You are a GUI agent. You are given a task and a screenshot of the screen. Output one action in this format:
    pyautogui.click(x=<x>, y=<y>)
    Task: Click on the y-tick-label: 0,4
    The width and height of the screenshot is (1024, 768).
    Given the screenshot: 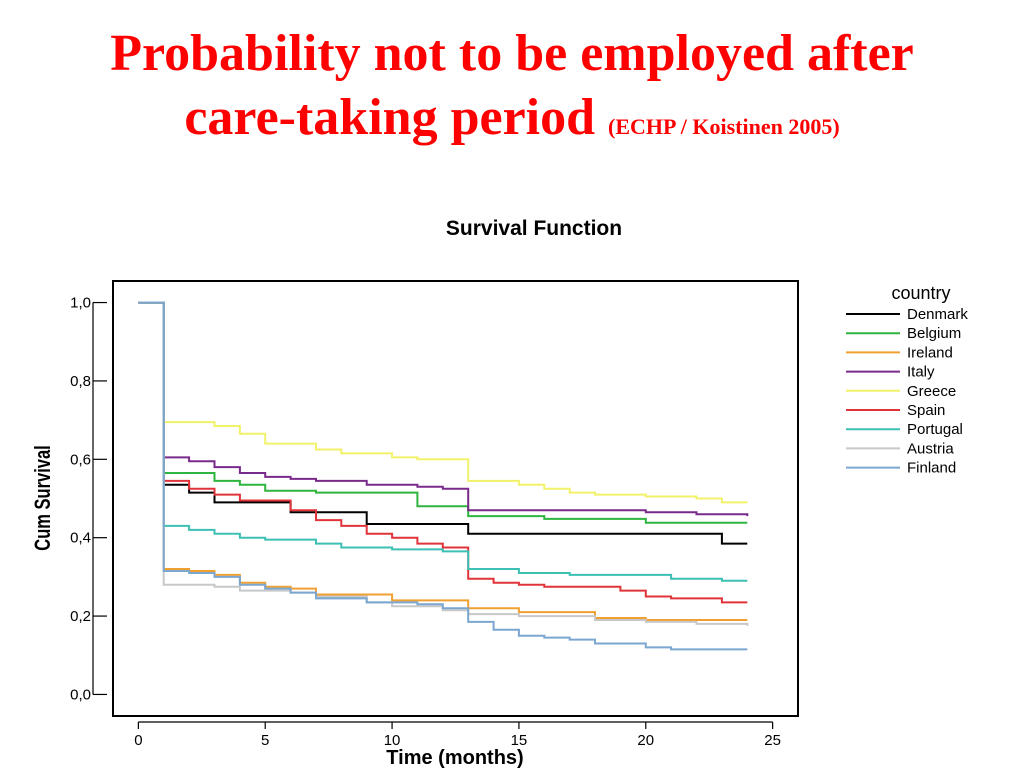 What is the action you would take?
    pyautogui.click(x=80, y=538)
    